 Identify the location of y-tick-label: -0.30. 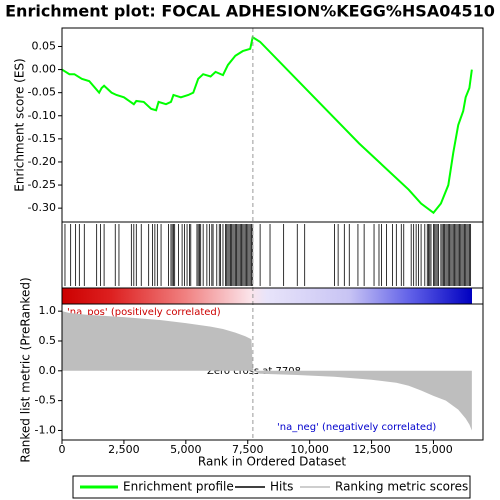
(42, 207).